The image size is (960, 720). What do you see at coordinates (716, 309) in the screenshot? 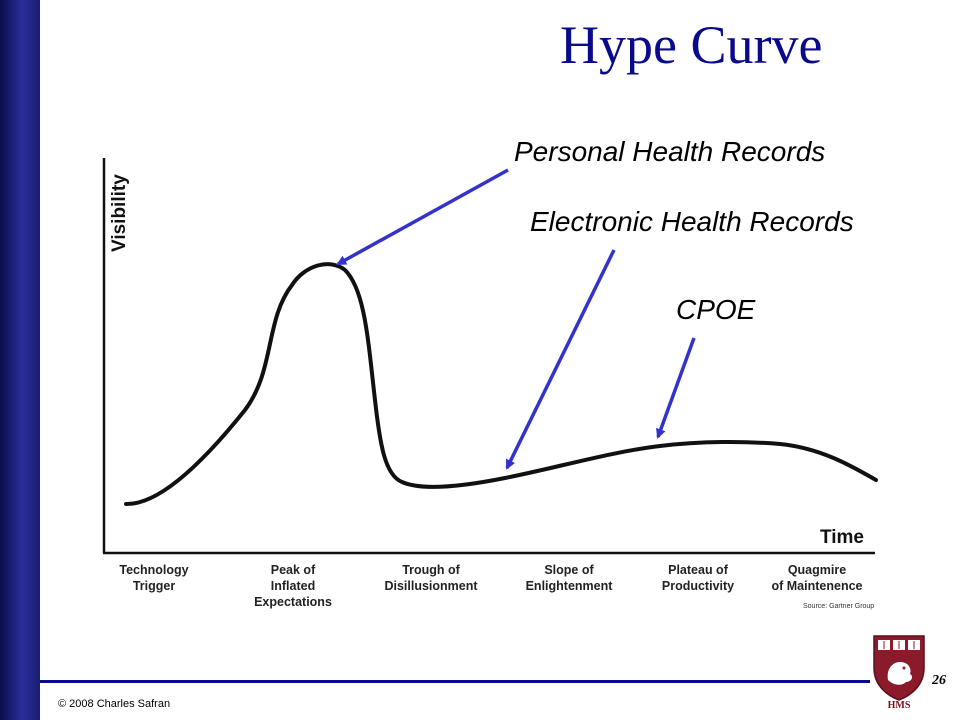
I see `callout-cpoe: CPOE` at bounding box center [716, 309].